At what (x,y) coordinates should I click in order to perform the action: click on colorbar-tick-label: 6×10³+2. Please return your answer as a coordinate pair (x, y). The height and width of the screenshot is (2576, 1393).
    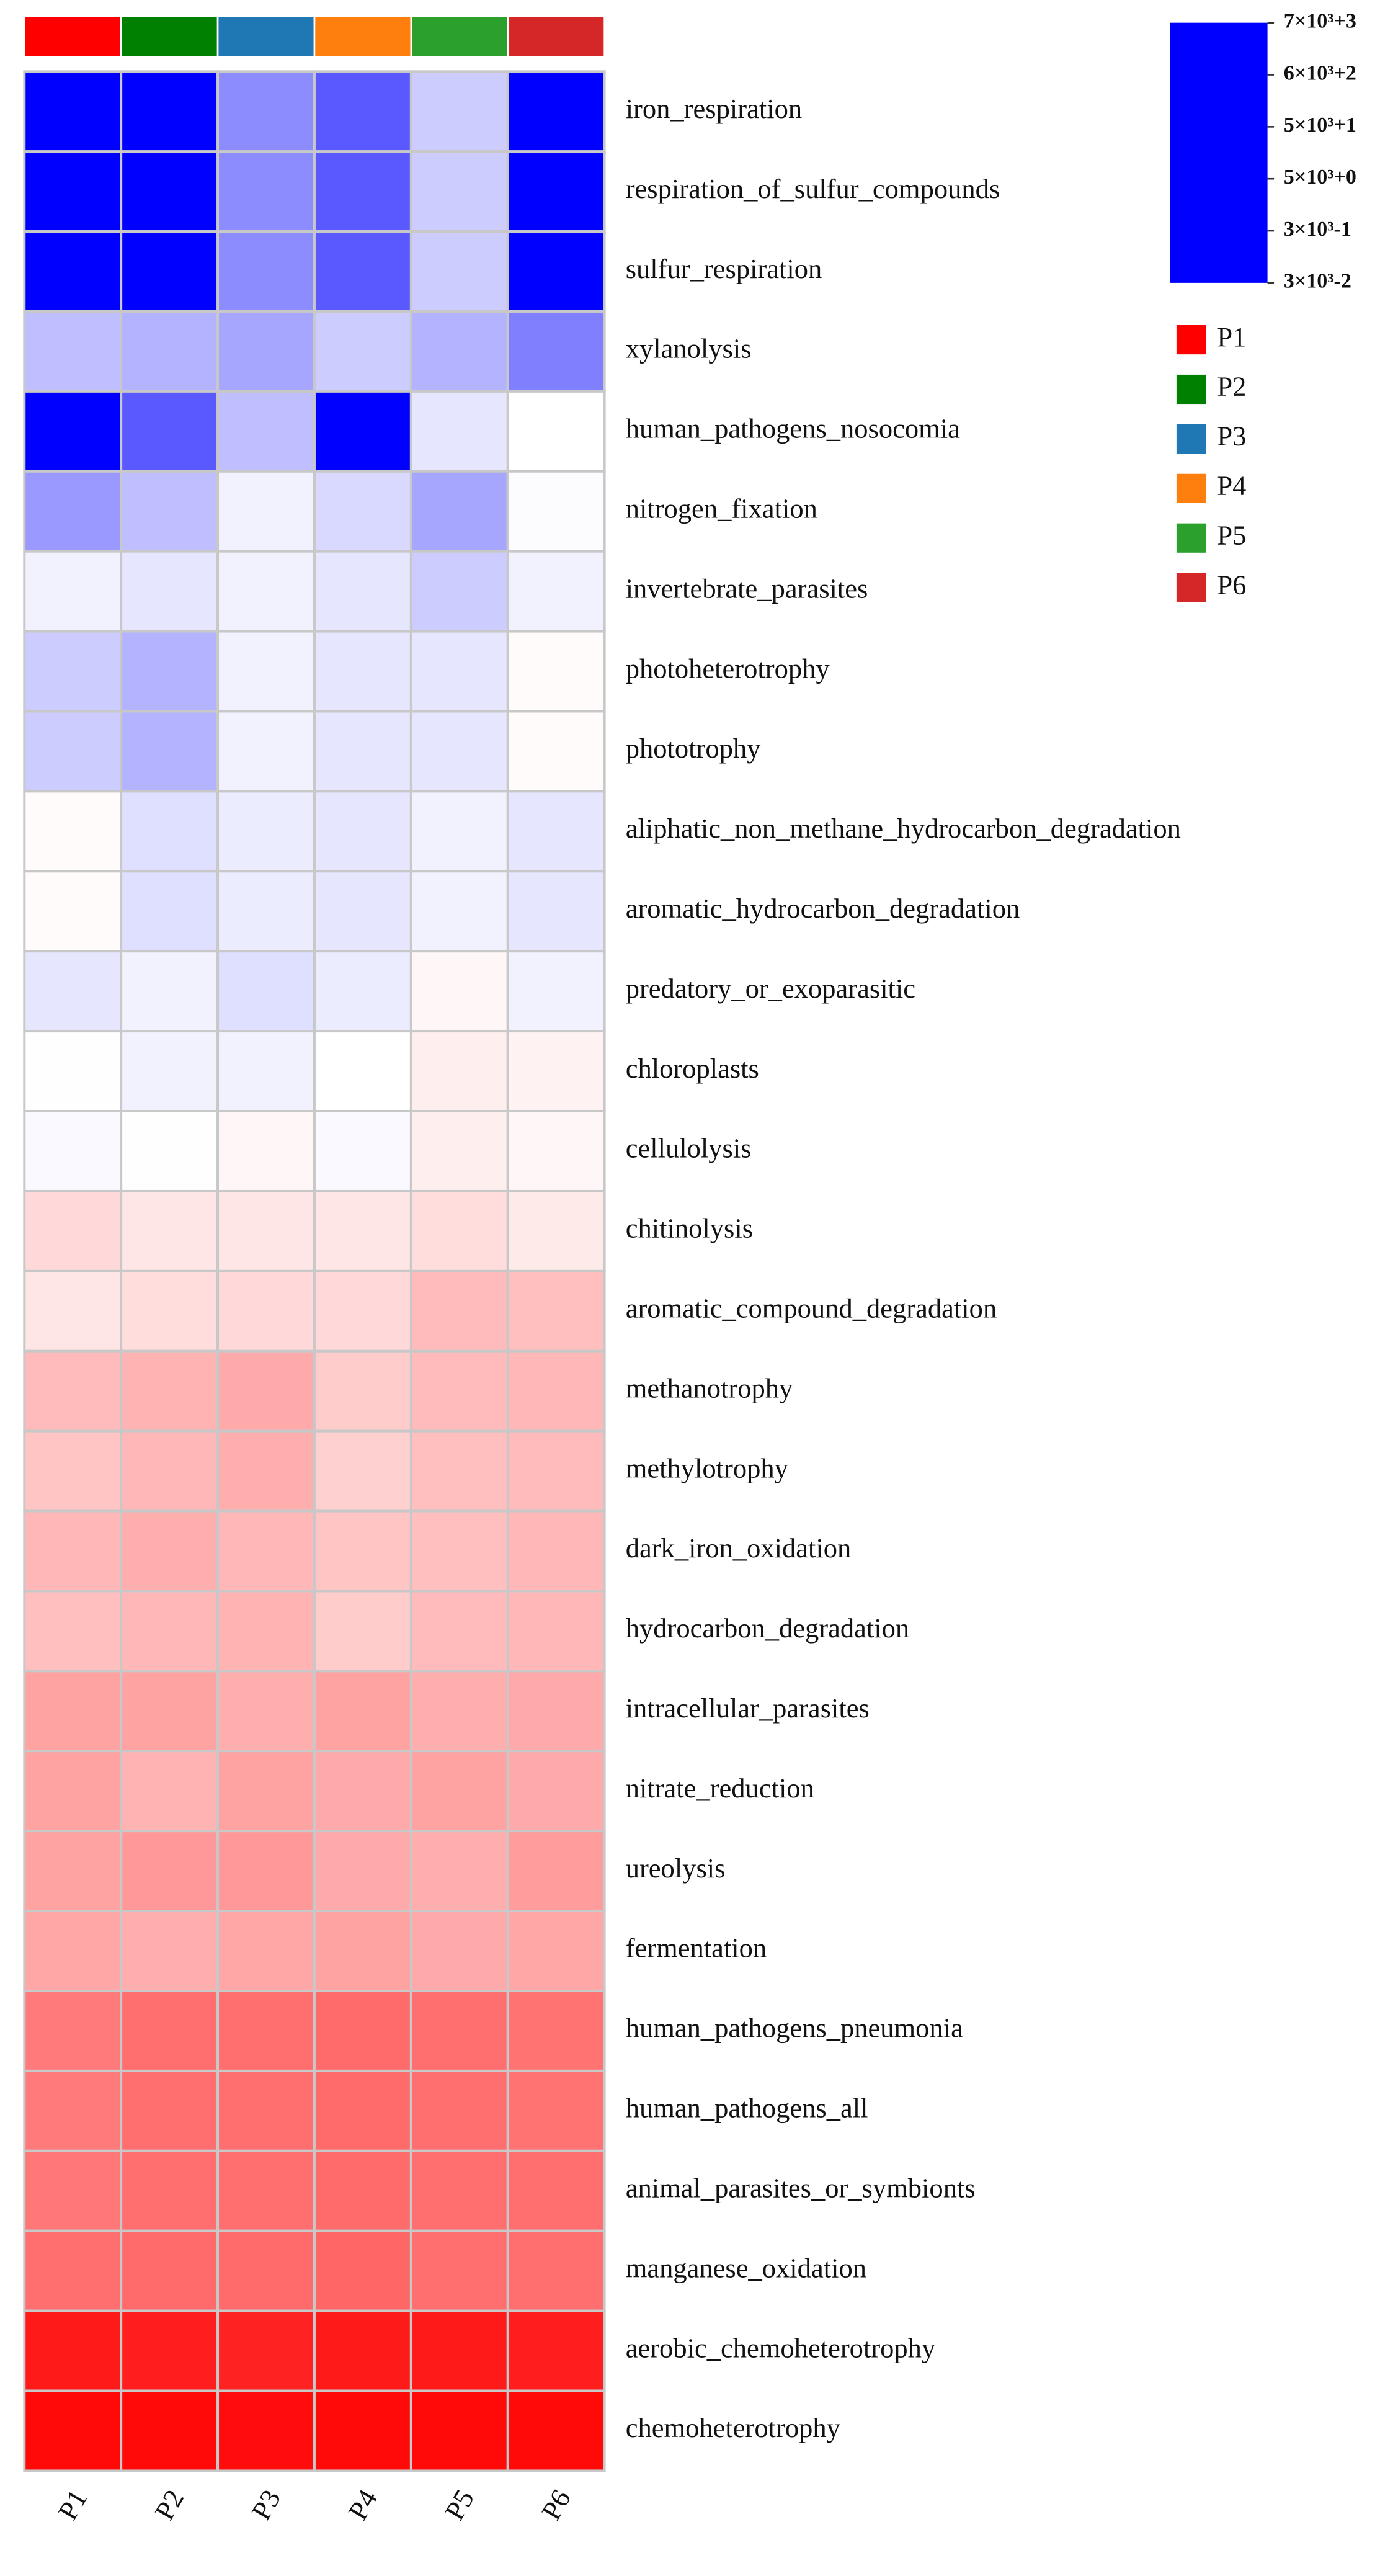
    Looking at the image, I should click on (1320, 72).